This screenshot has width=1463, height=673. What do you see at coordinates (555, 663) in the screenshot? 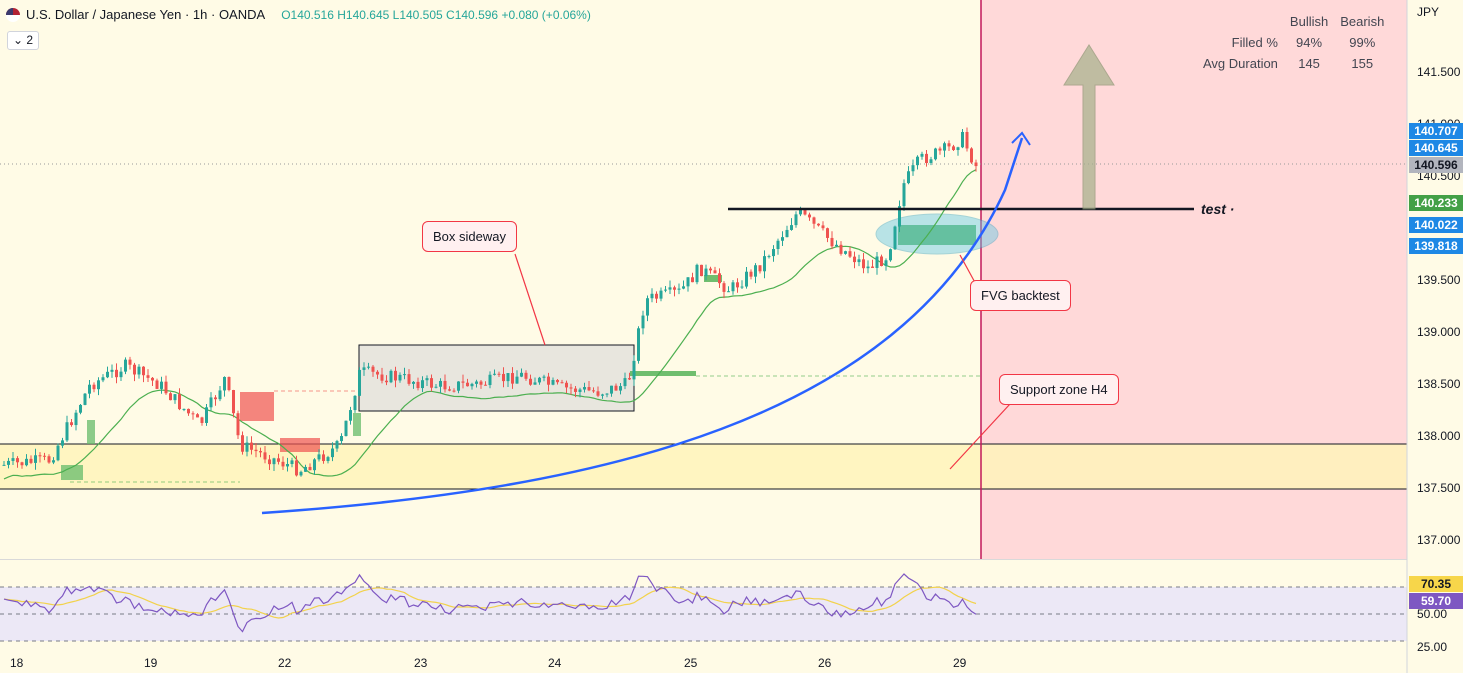
I see `time-tick: 24` at bounding box center [555, 663].